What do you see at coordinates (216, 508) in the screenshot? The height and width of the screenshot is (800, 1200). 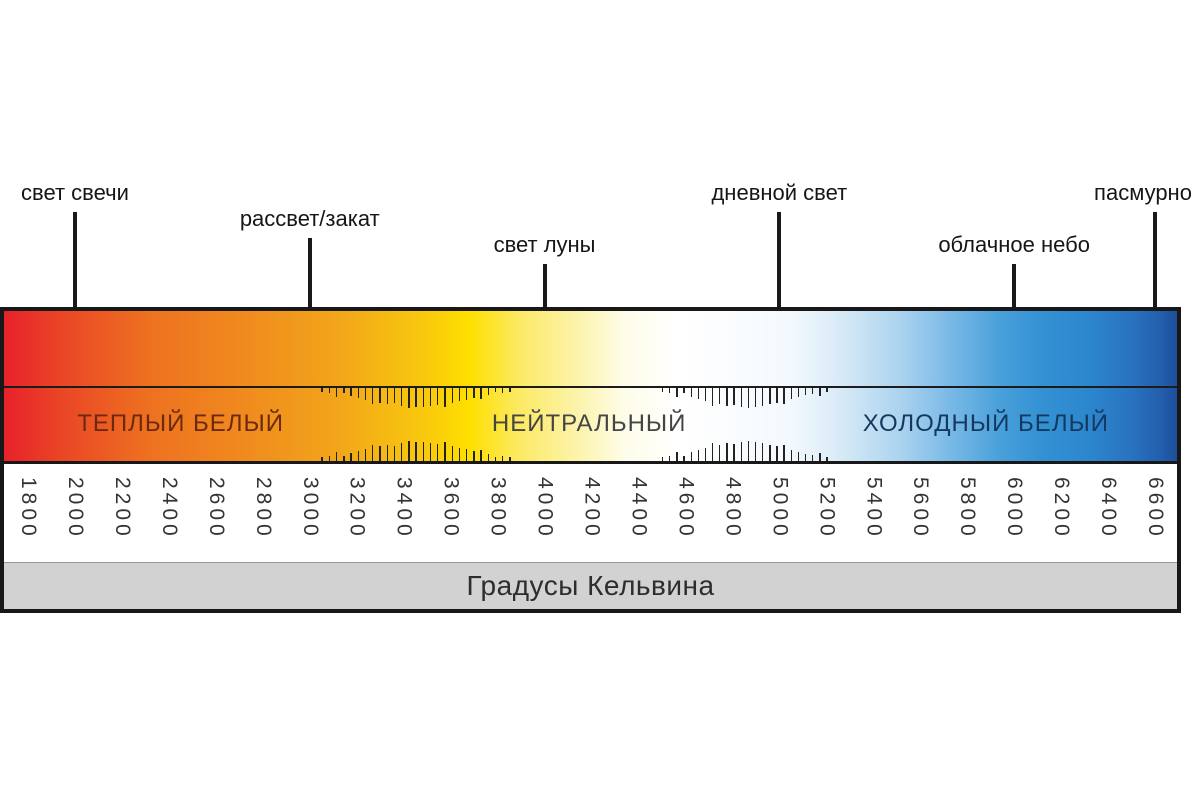 I see `kelvin-tick-label: 2600` at bounding box center [216, 508].